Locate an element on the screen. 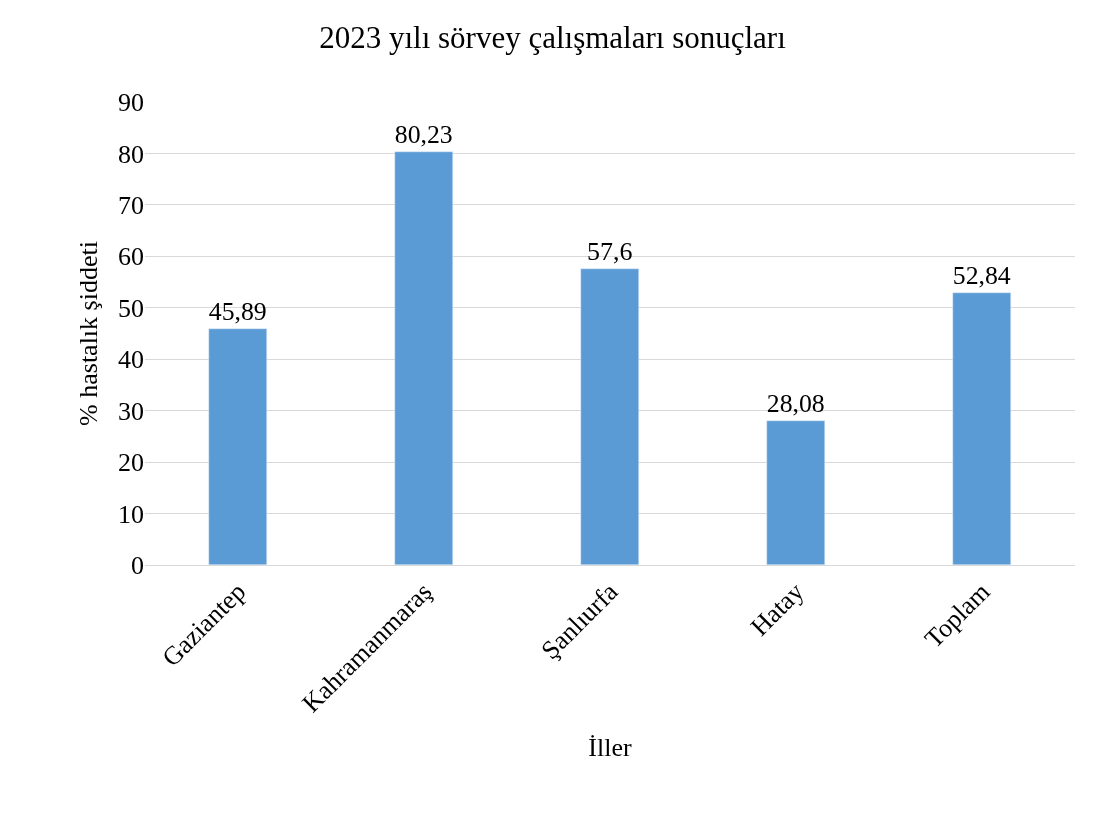 The image size is (1105, 816). y-tick-label: 40 is located at coordinates (131, 360).